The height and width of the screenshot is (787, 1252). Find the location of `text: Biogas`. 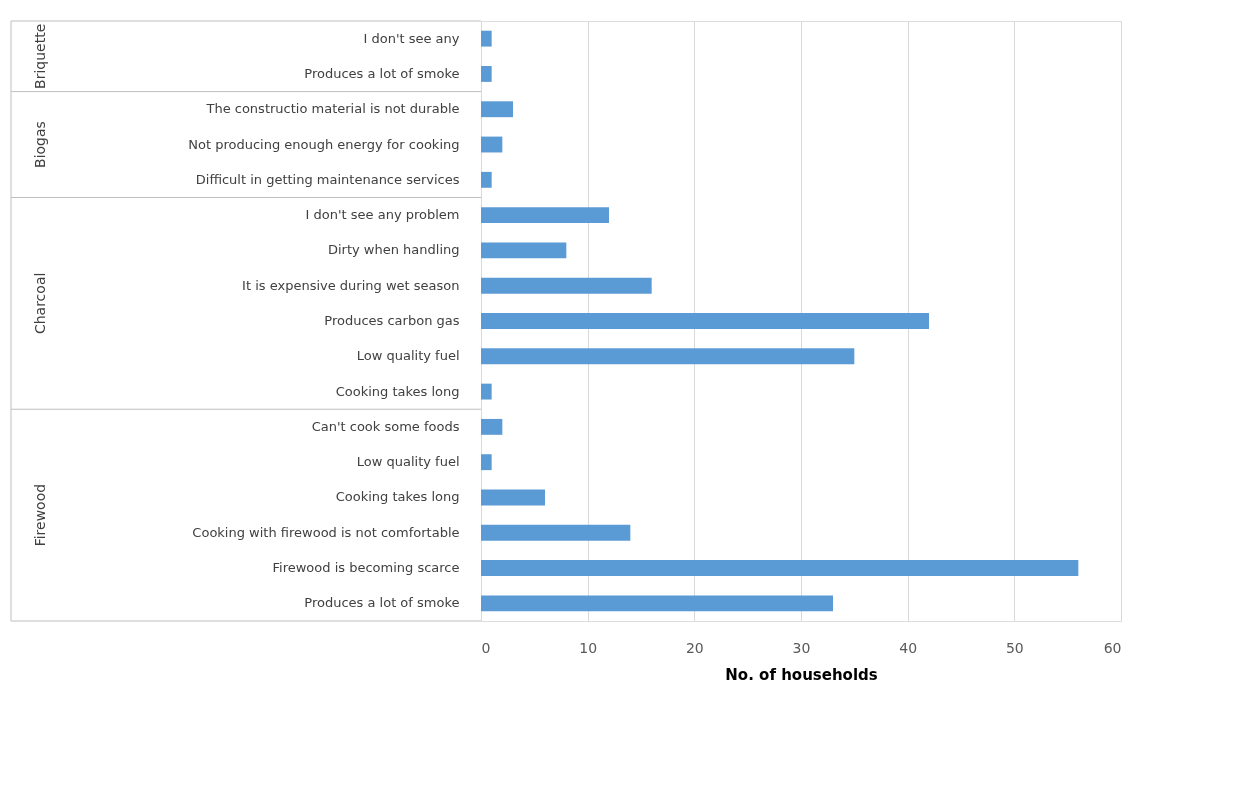

text: Biogas is located at coordinates (40, 144).